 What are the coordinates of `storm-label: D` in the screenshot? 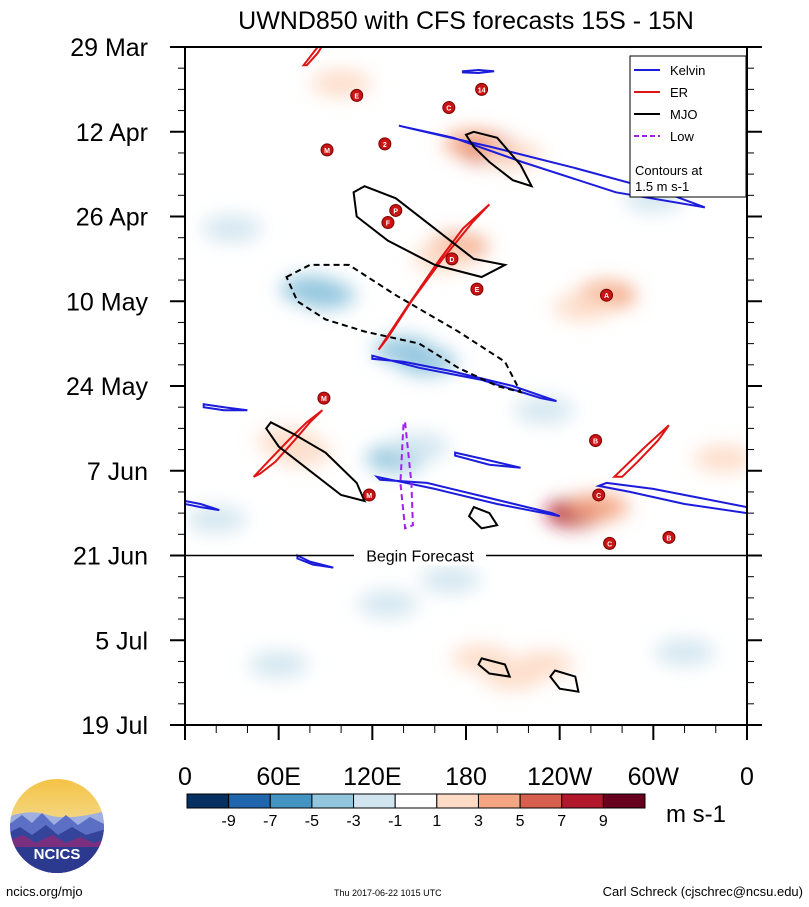 It's located at (451, 260).